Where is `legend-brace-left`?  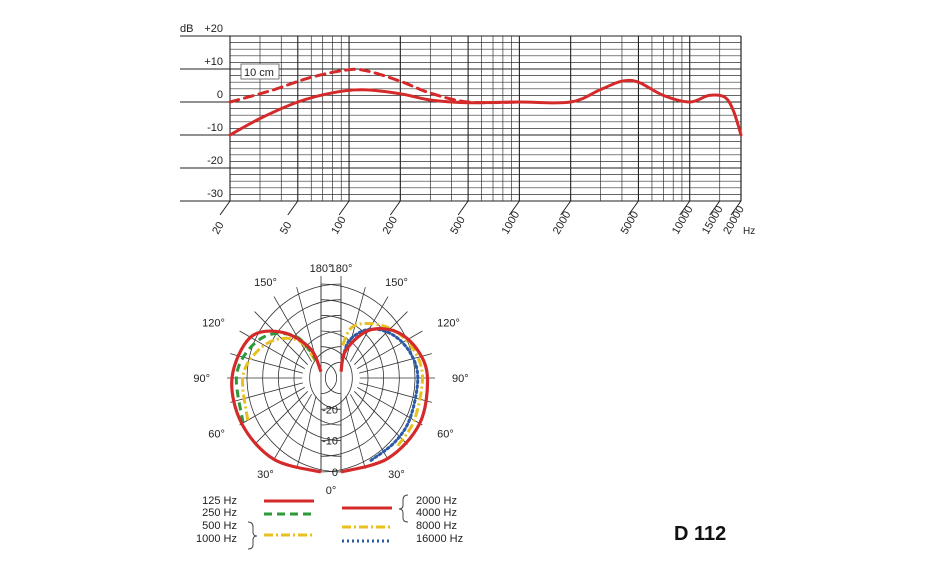 legend-brace-left is located at coordinates (252, 535).